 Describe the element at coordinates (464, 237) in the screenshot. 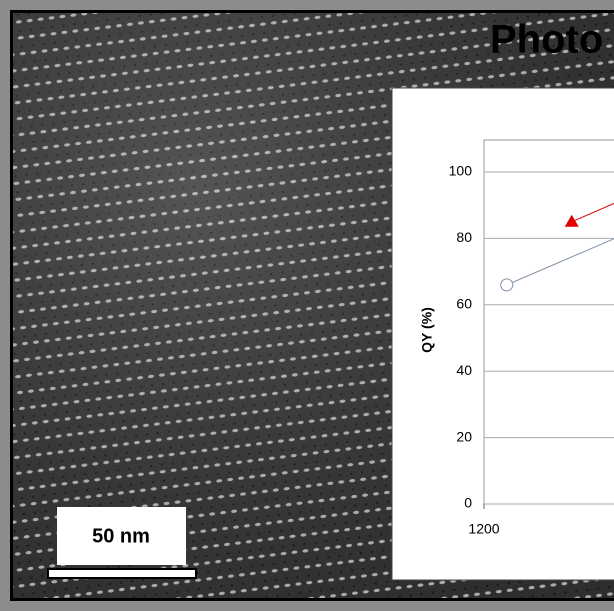

I see `y-tick-label: 80` at that location.